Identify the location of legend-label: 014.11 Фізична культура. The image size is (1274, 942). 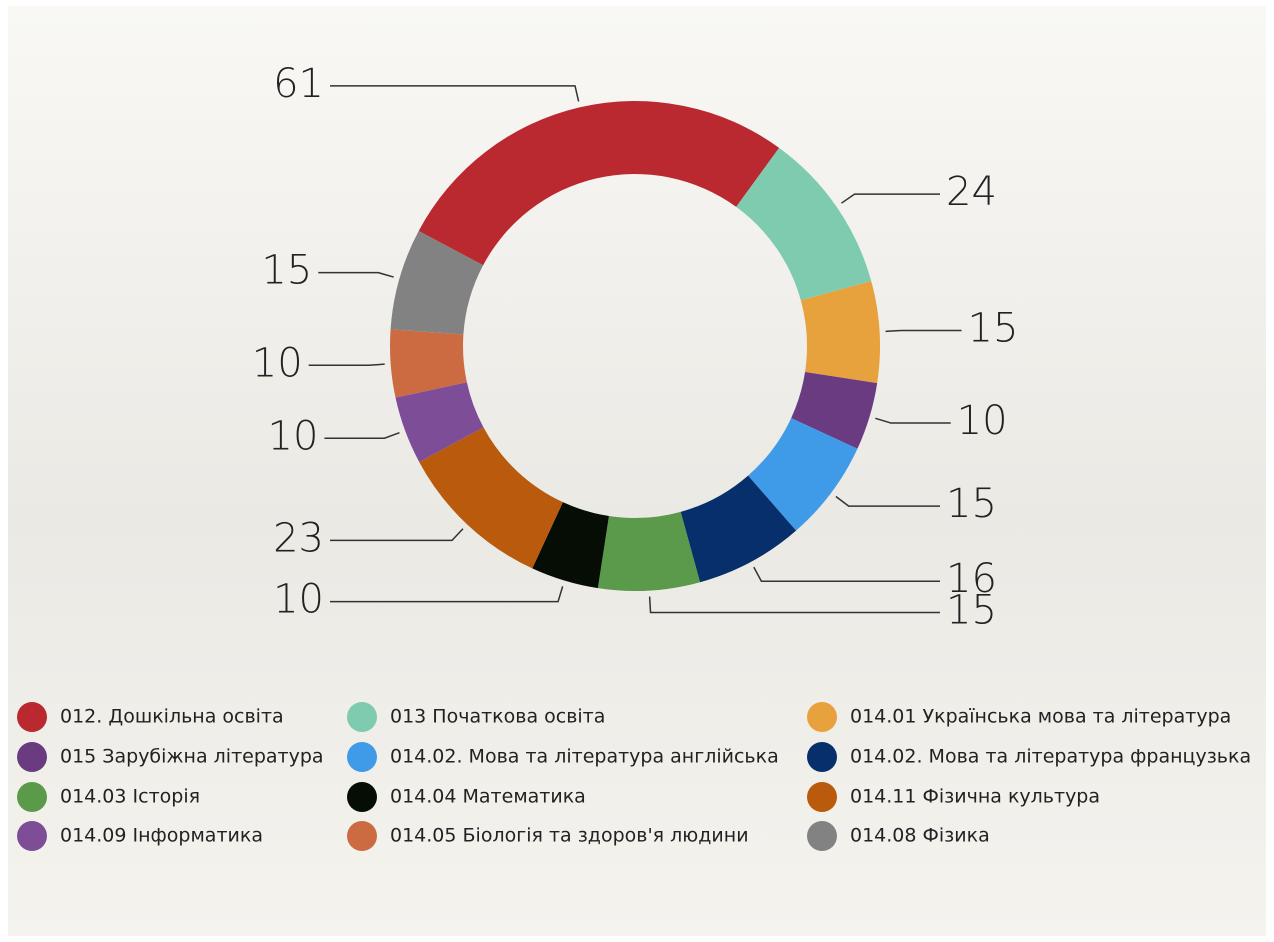
(975, 797).